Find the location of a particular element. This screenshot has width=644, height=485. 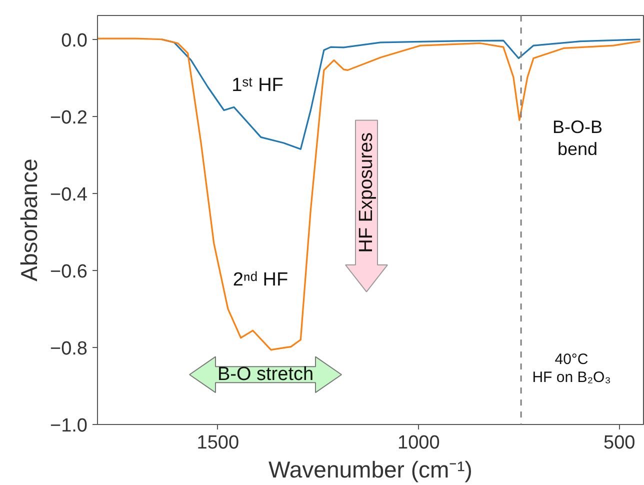

x-axis-title: Wavenumber (cm⁻¹) is located at coordinates (370, 469).